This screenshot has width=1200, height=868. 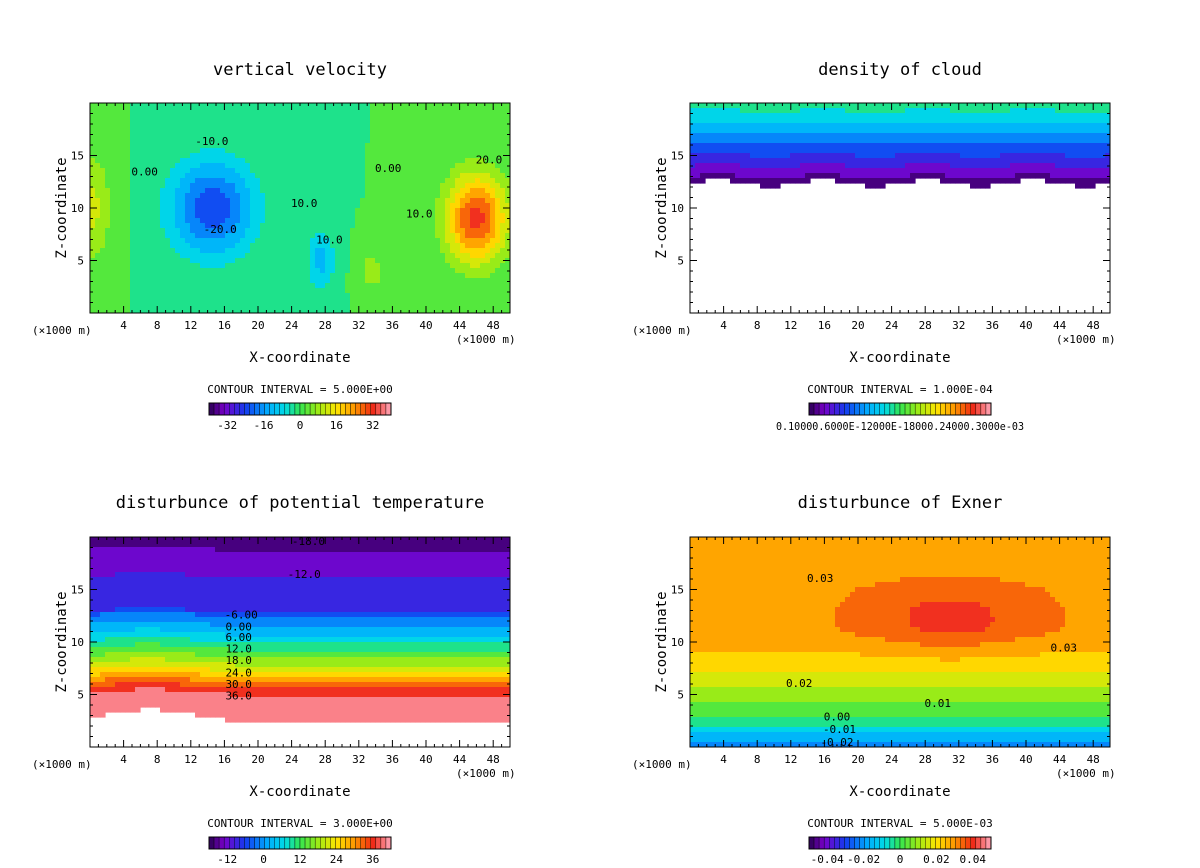 What do you see at coordinates (300, 409) in the screenshot?
I see `colorbar` at bounding box center [300, 409].